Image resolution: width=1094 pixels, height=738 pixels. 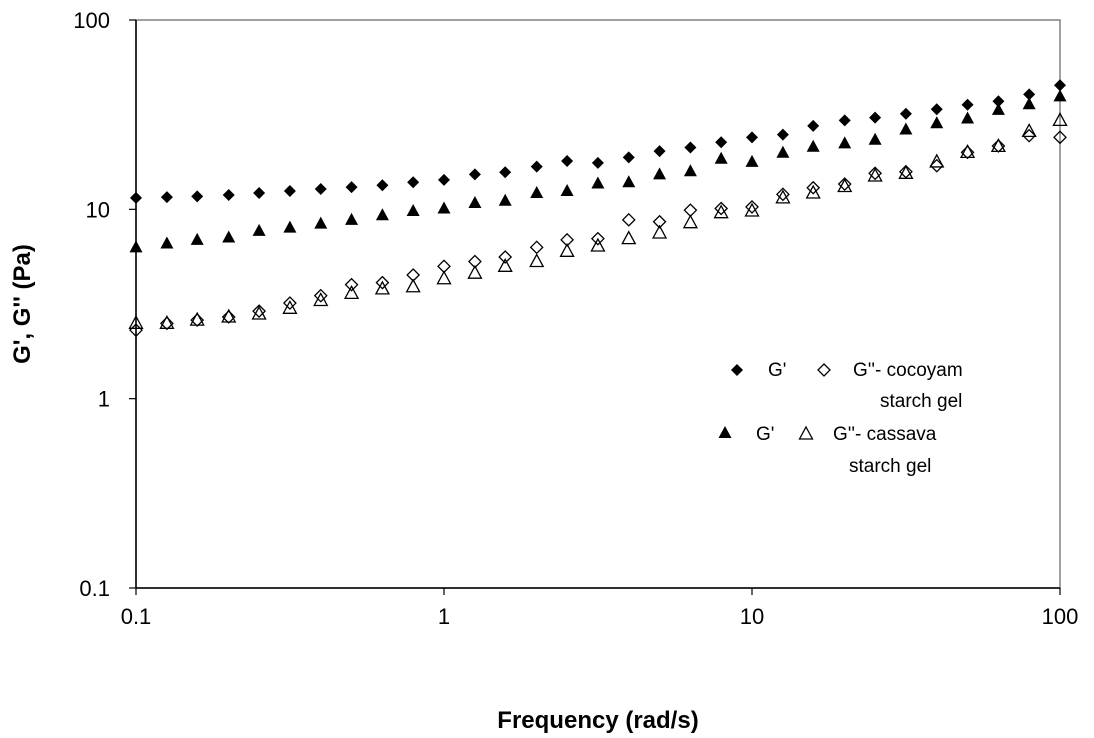 What do you see at coordinates (890, 466) in the screenshot?
I see `legend-row2-label3: starch gel` at bounding box center [890, 466].